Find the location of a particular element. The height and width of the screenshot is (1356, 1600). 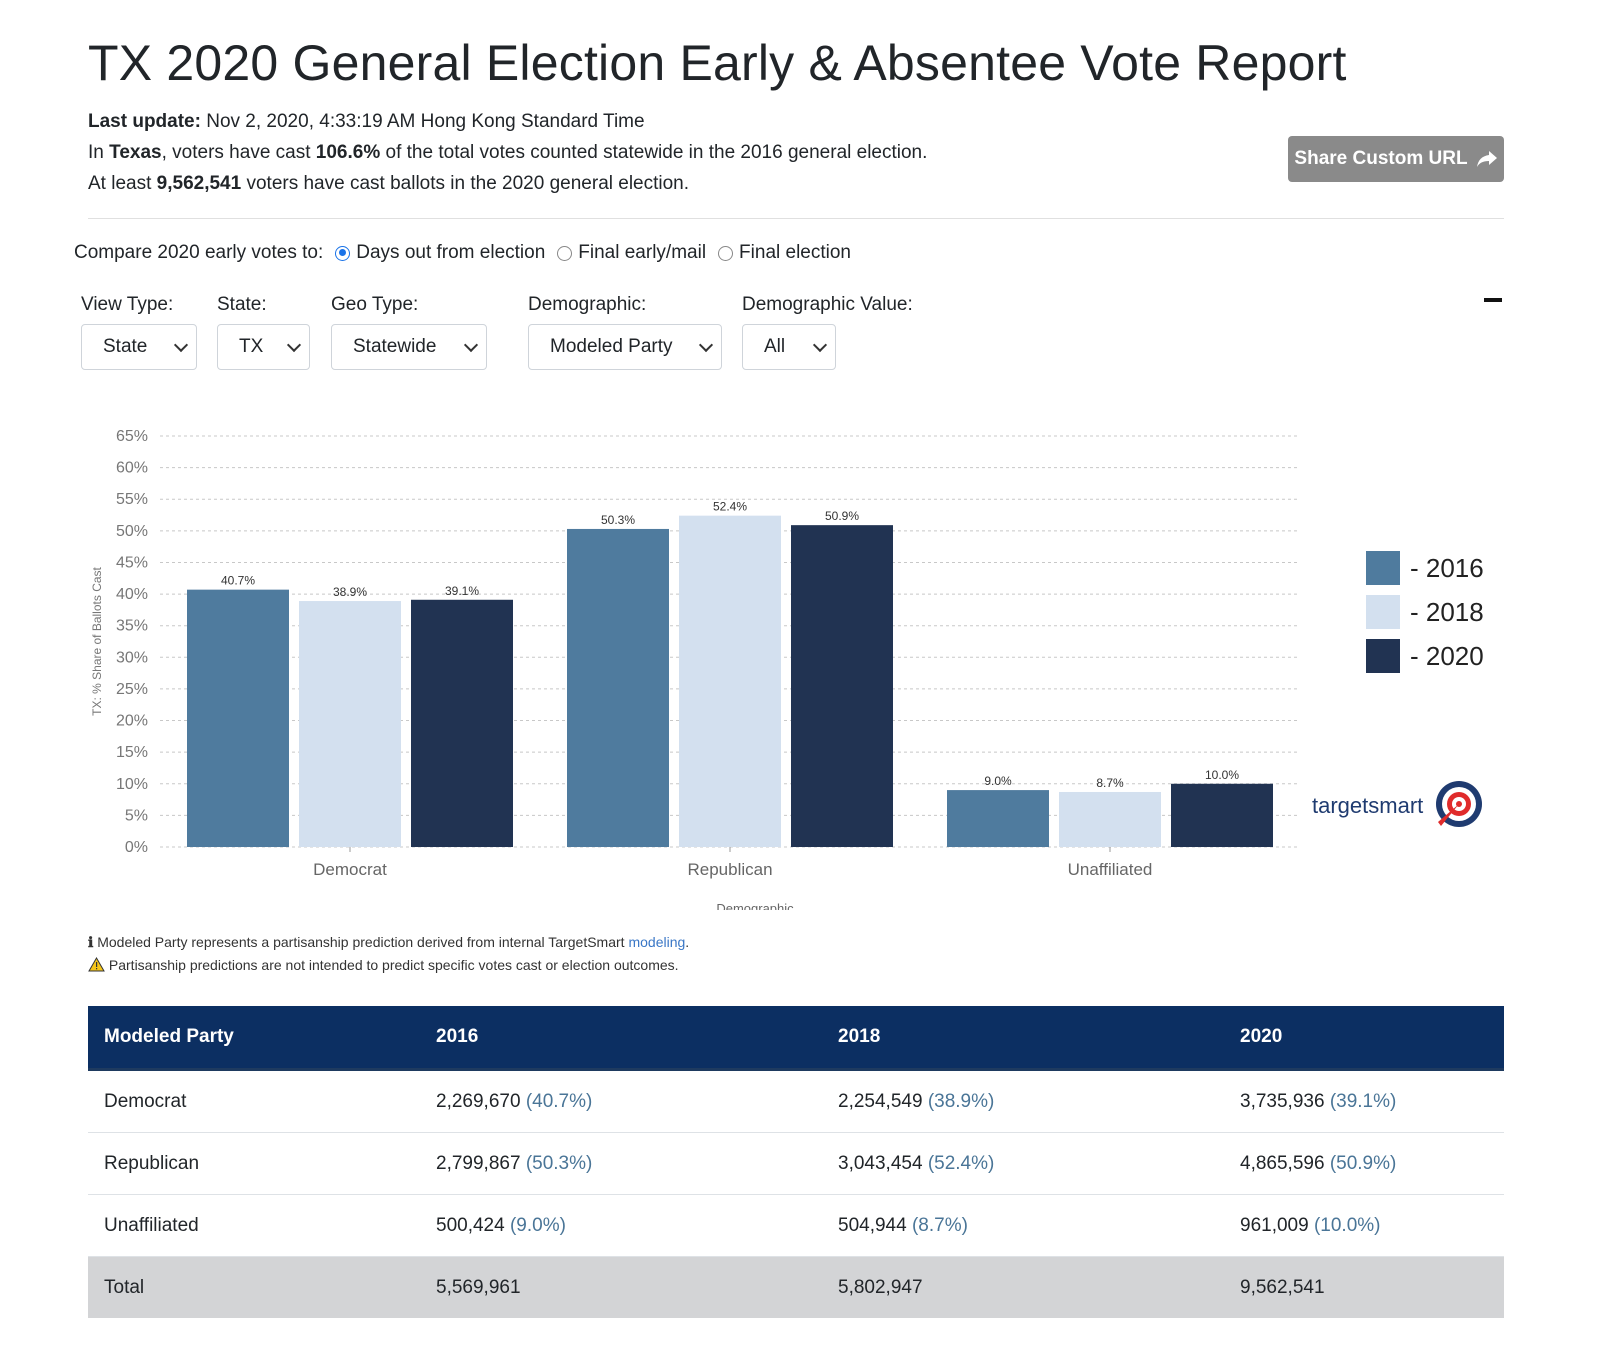

legend-label: - 2016 is located at coordinates (1447, 567).